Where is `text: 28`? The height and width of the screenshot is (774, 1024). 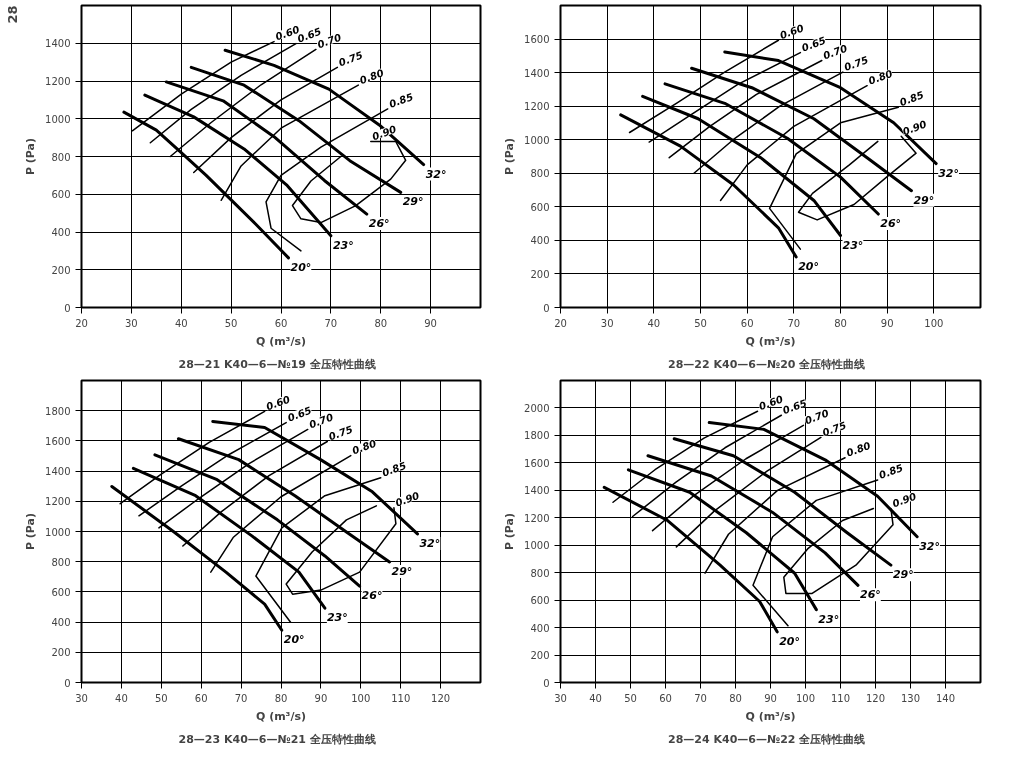
text: 28 is located at coordinates (12, 14).